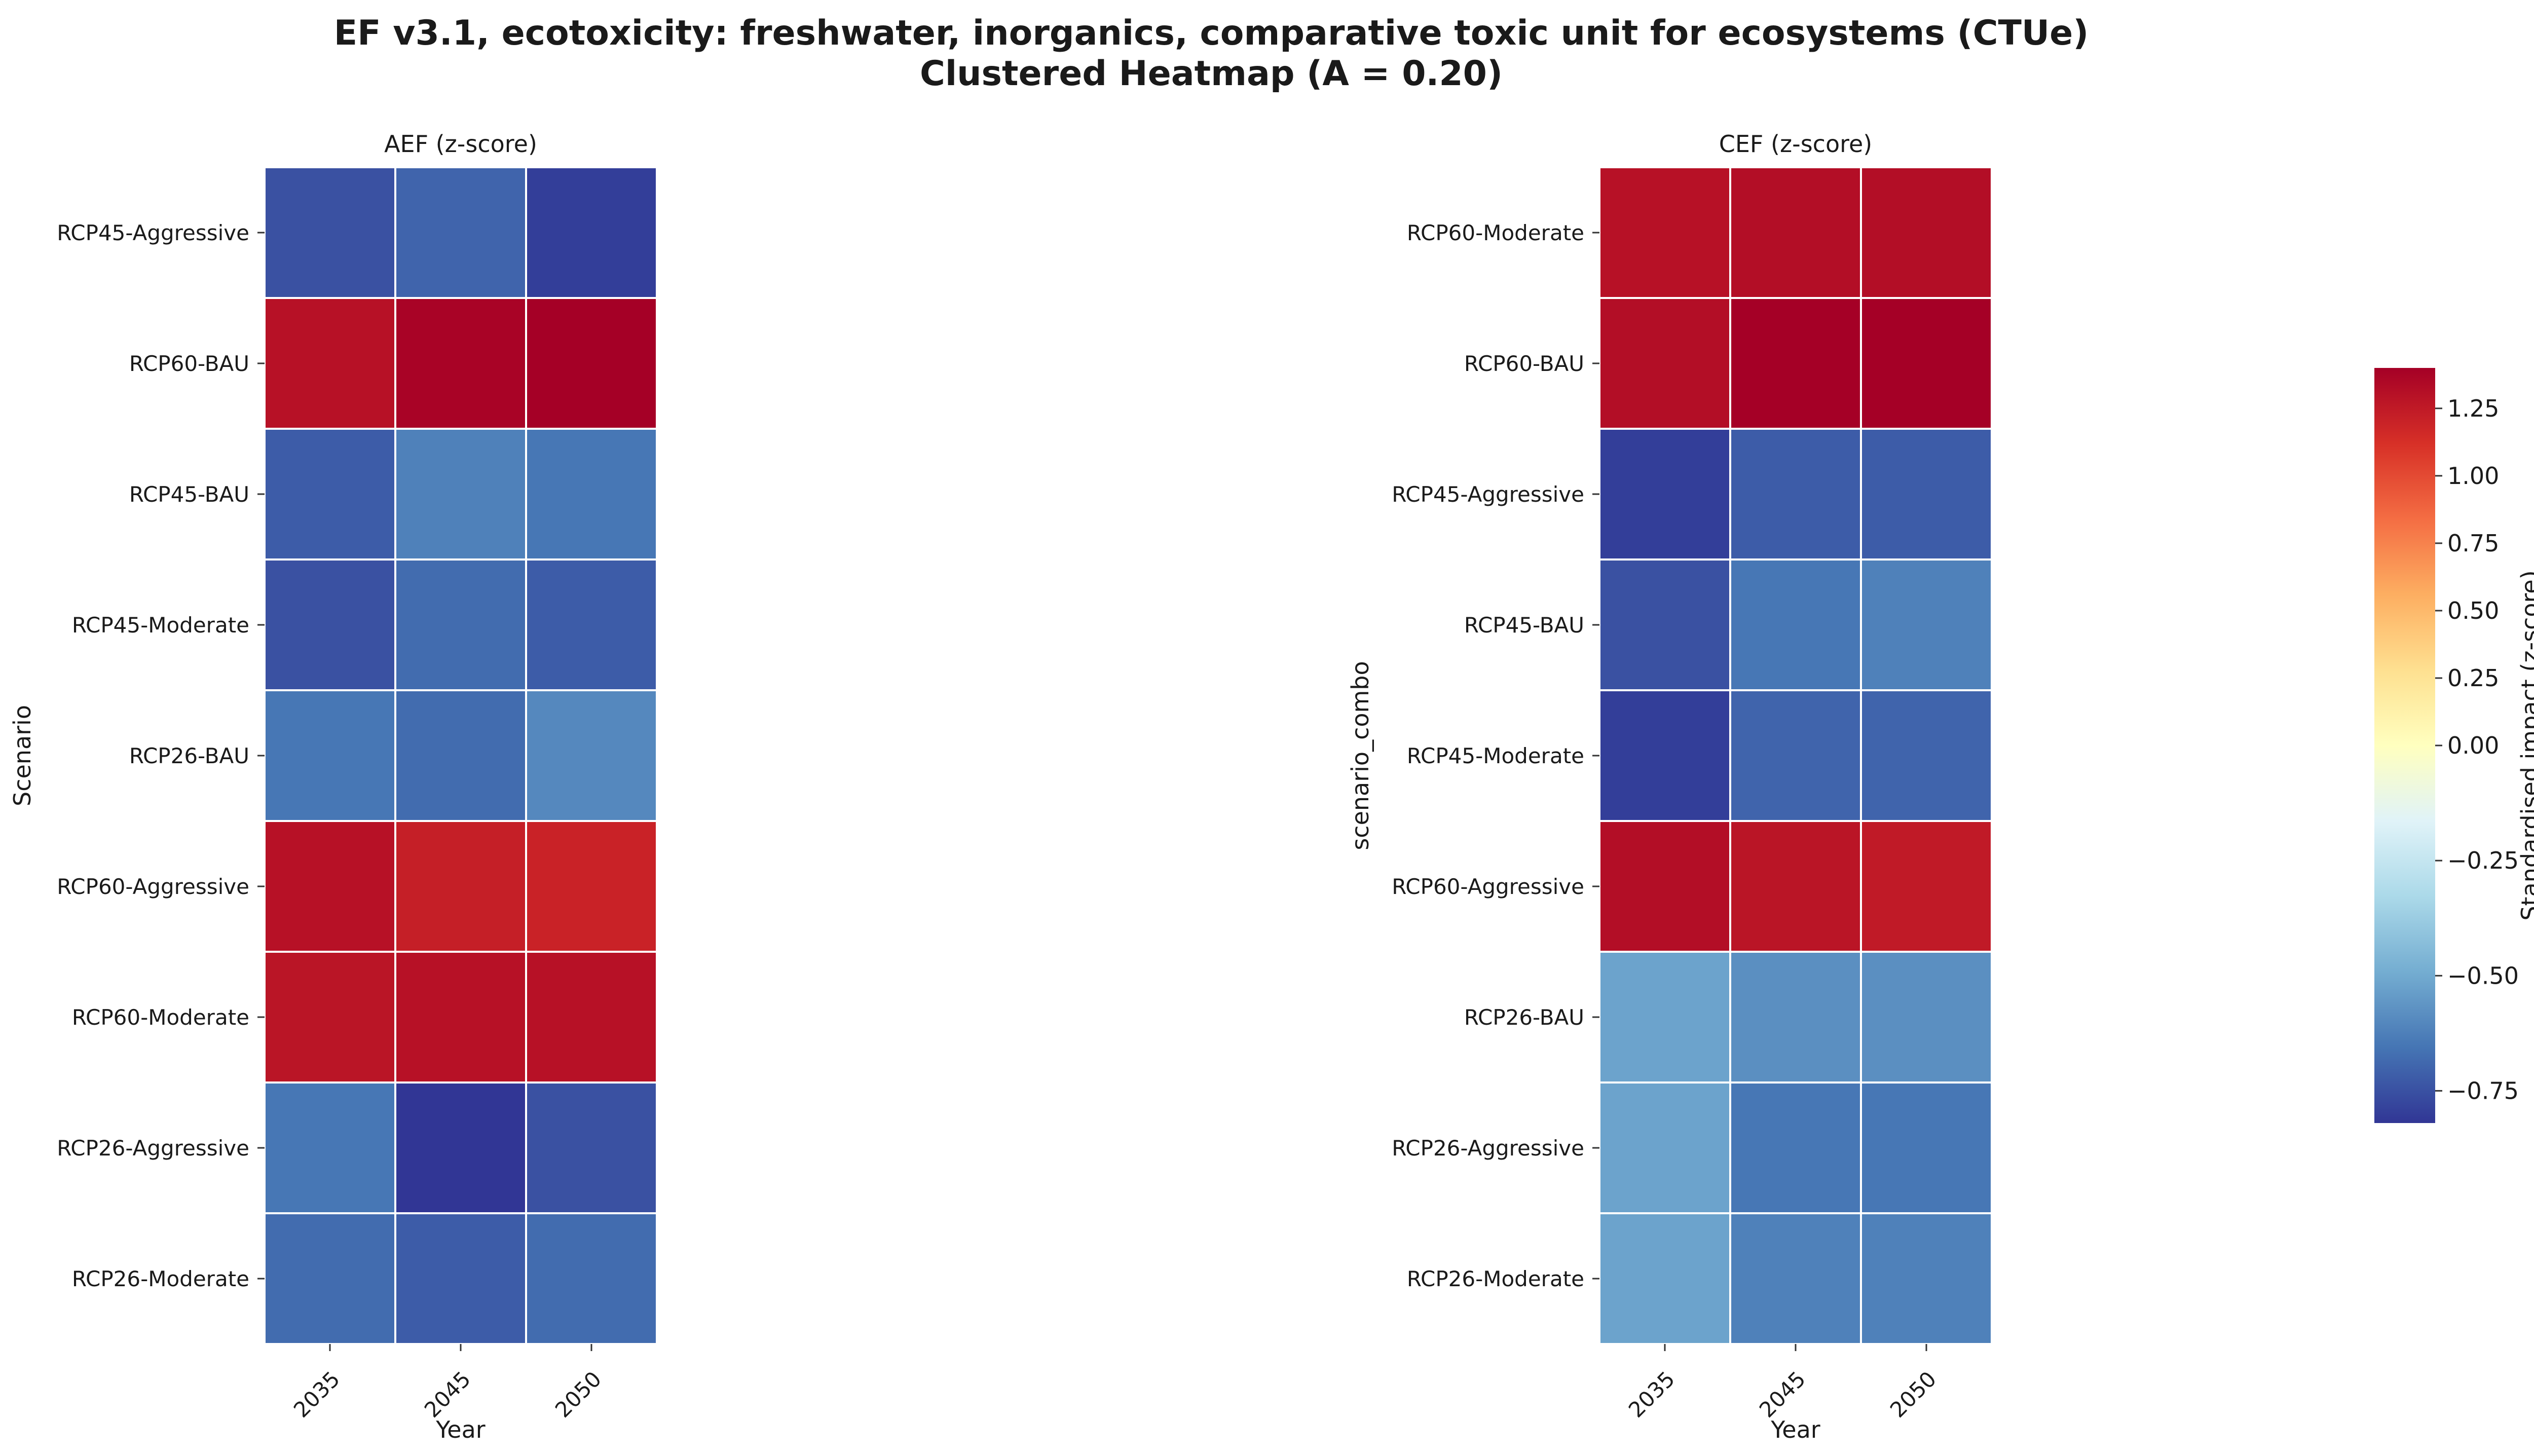 The height and width of the screenshot is (1456, 2534). What do you see at coordinates (2473, 408) in the screenshot?
I see `colorbar-tick-label: 1.25` at bounding box center [2473, 408].